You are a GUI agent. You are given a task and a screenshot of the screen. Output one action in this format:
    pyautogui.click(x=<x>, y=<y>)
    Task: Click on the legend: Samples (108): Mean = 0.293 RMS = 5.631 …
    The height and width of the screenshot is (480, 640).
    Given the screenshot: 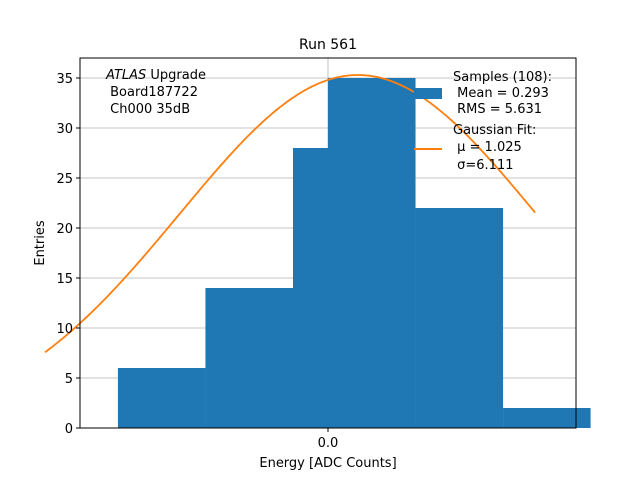 What is the action you would take?
    pyautogui.click(x=483, y=121)
    